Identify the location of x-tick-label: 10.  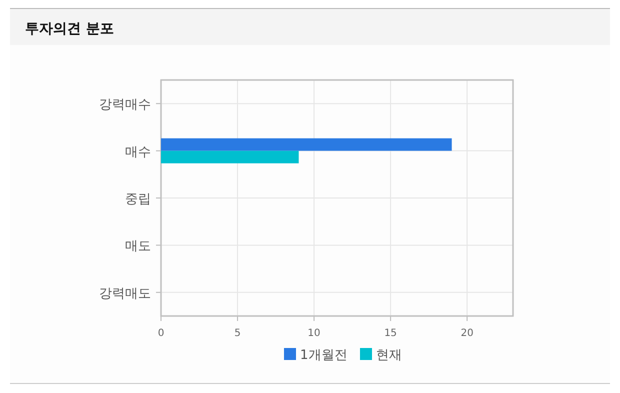
(314, 333).